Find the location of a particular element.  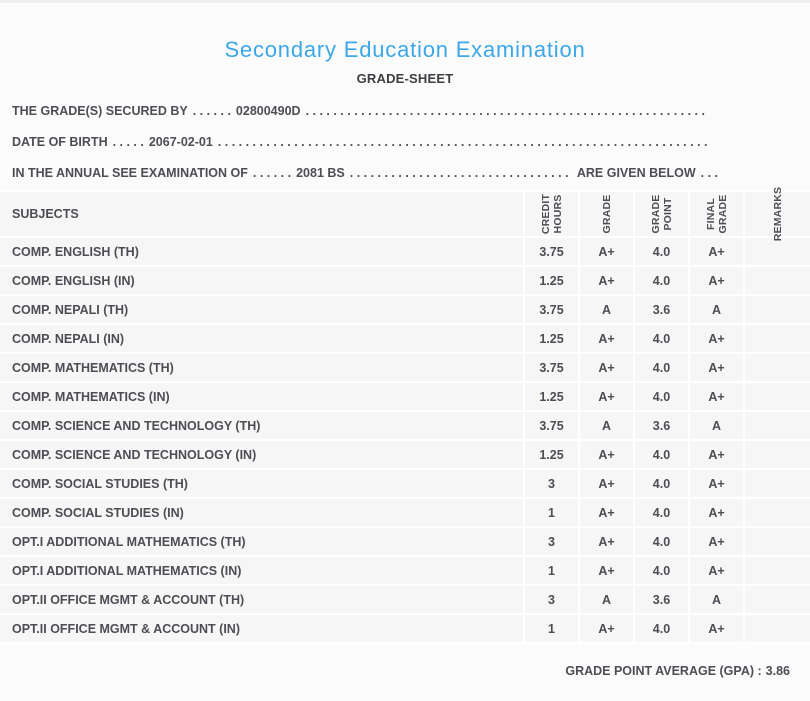

credit-hours-label: CREDIT HOURS is located at coordinates (551, 214).